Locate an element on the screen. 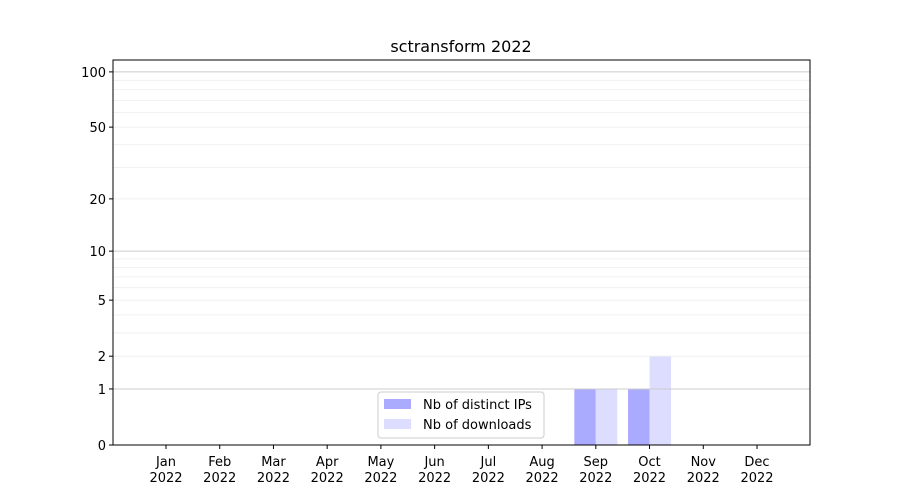  y-tick-label: 1 is located at coordinates (102, 390).